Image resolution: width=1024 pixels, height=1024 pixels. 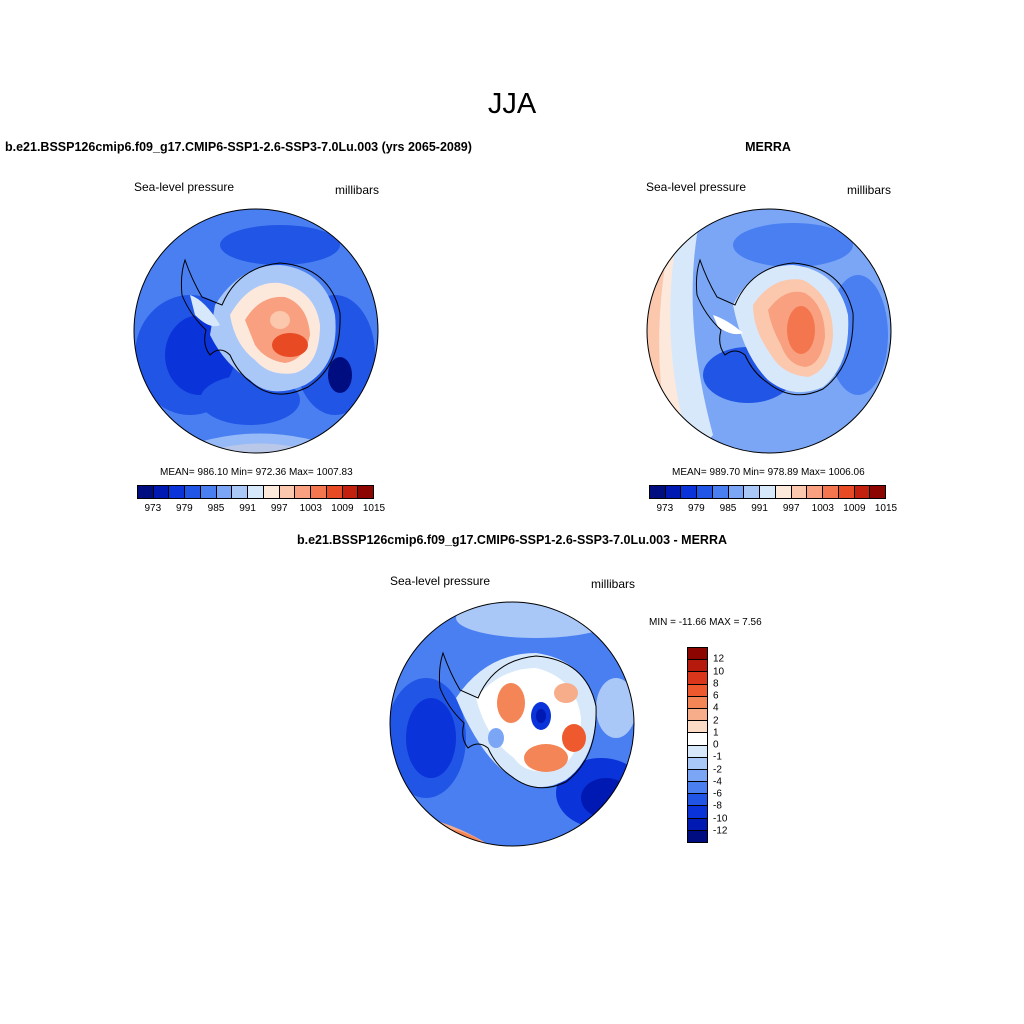 What do you see at coordinates (716, 720) in the screenshot?
I see `colorbar-tick-label: 2` at bounding box center [716, 720].